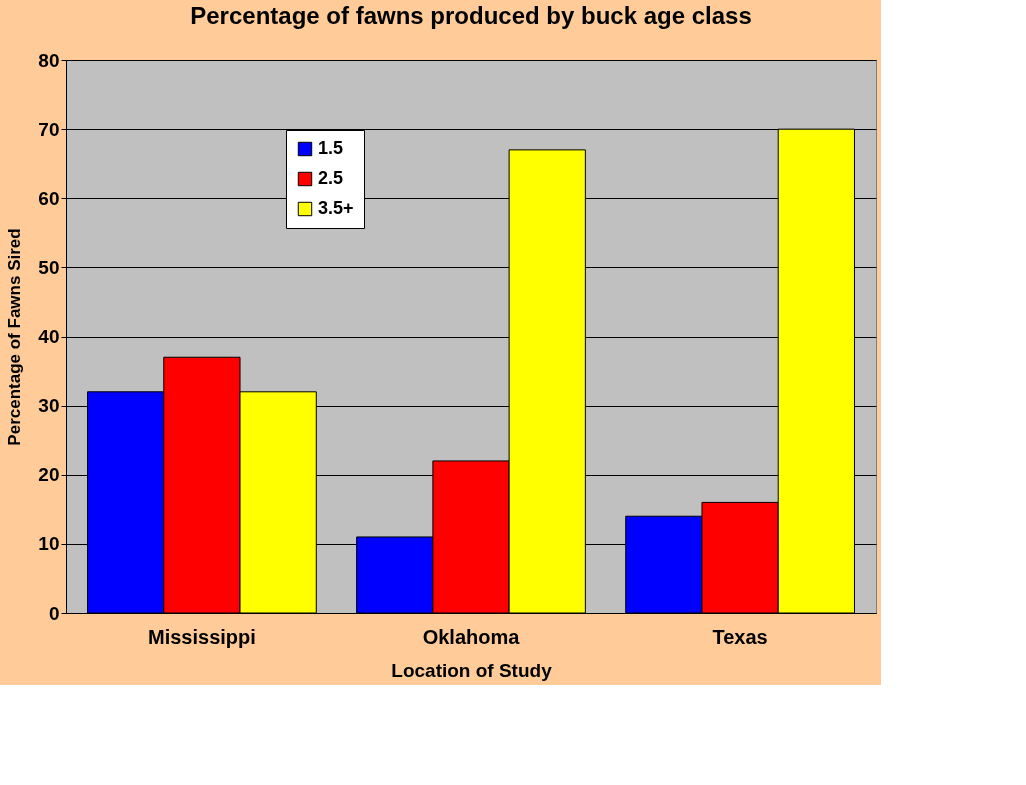 The height and width of the screenshot is (785, 1026). What do you see at coordinates (49, 406) in the screenshot?
I see `y-tick-label: 30` at bounding box center [49, 406].